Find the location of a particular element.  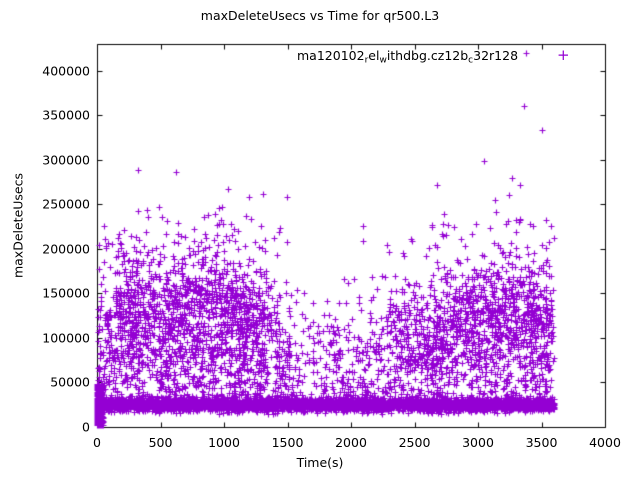

y-tick-label: 0 is located at coordinates (86, 427).